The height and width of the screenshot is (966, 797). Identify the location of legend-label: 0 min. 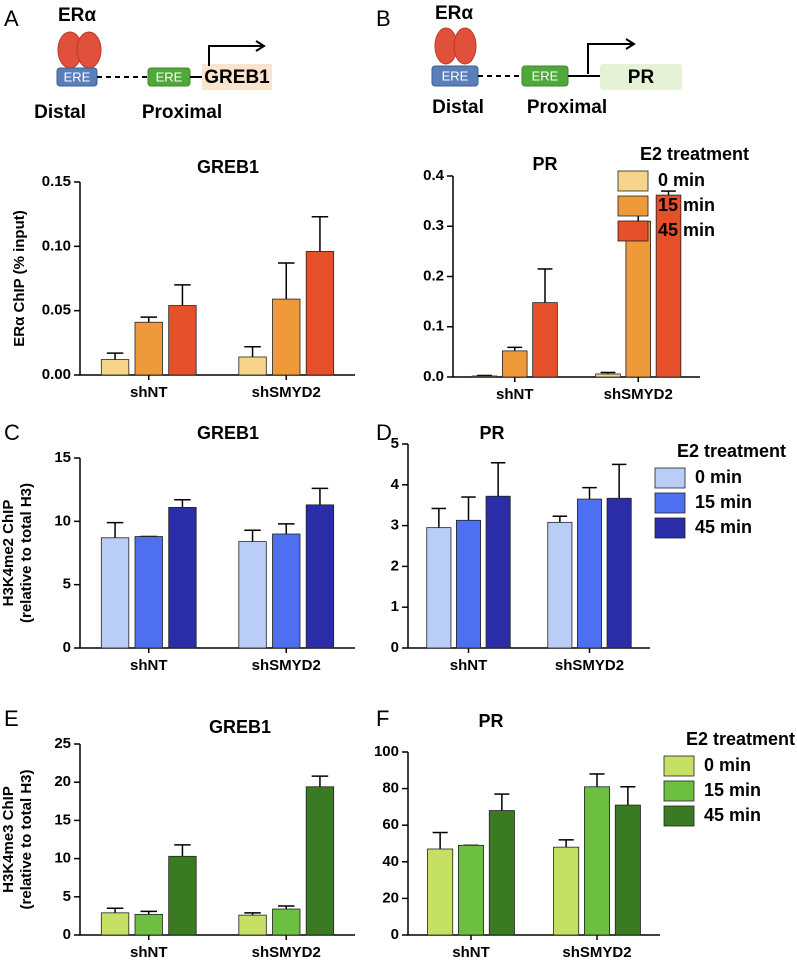
(727, 765).